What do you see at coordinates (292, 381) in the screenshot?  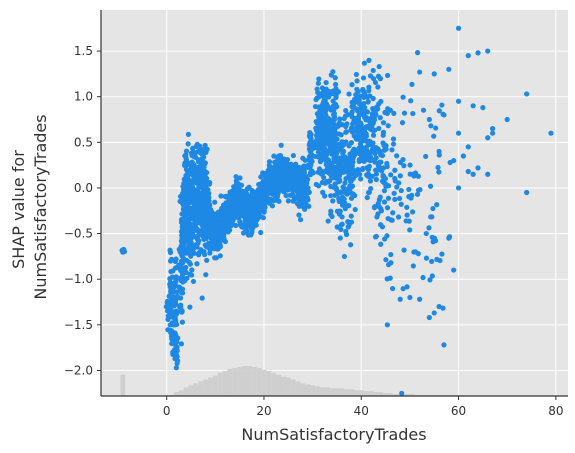 I see `histogram-layer` at bounding box center [292, 381].